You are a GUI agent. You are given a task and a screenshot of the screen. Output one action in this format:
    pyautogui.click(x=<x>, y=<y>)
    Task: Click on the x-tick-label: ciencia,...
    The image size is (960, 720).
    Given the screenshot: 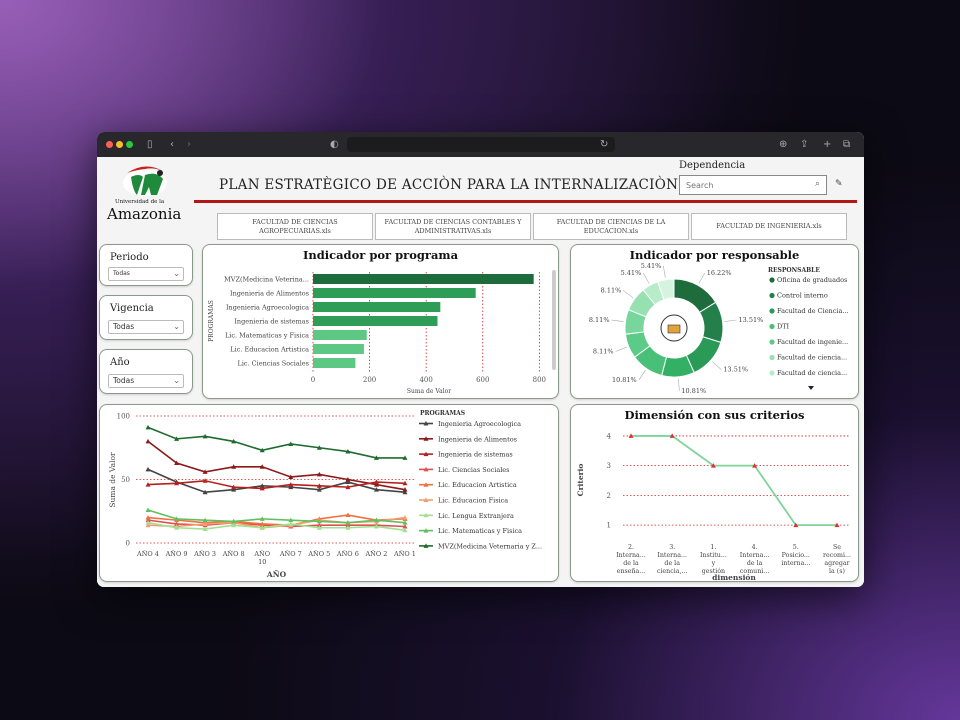 What is the action you would take?
    pyautogui.click(x=672, y=571)
    